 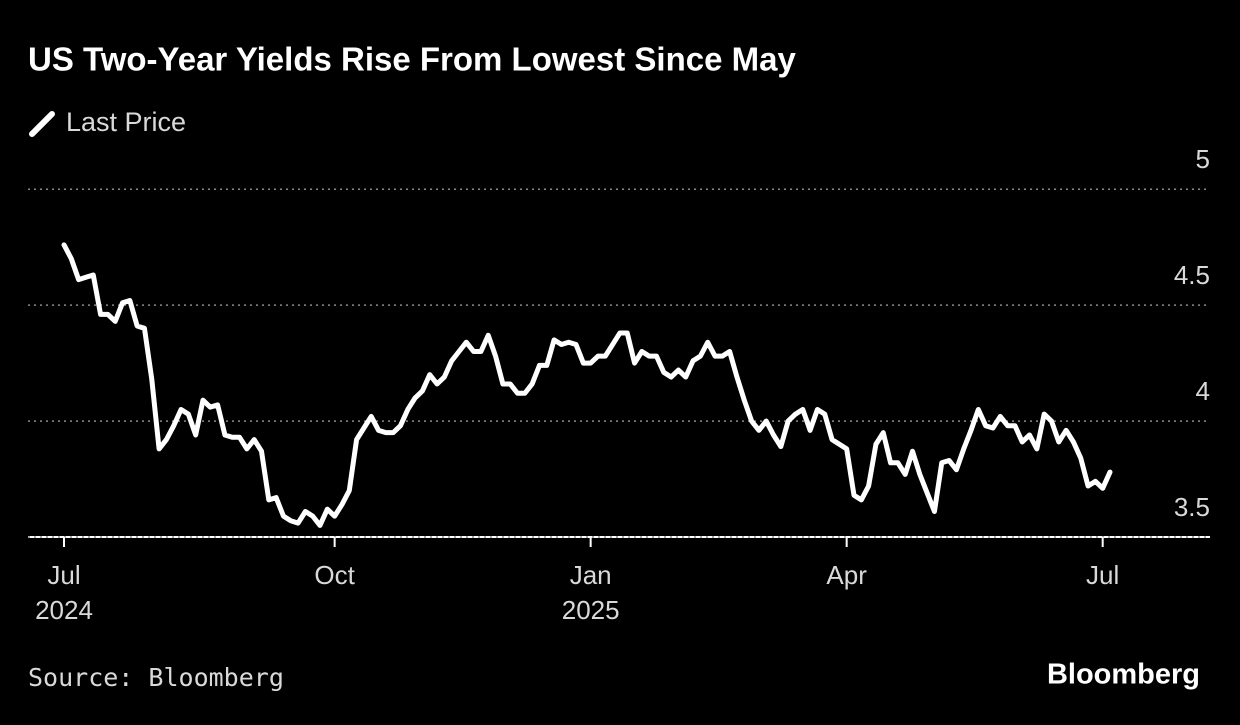 What do you see at coordinates (1203, 159) in the screenshot?
I see `y-tick-label: 5` at bounding box center [1203, 159].